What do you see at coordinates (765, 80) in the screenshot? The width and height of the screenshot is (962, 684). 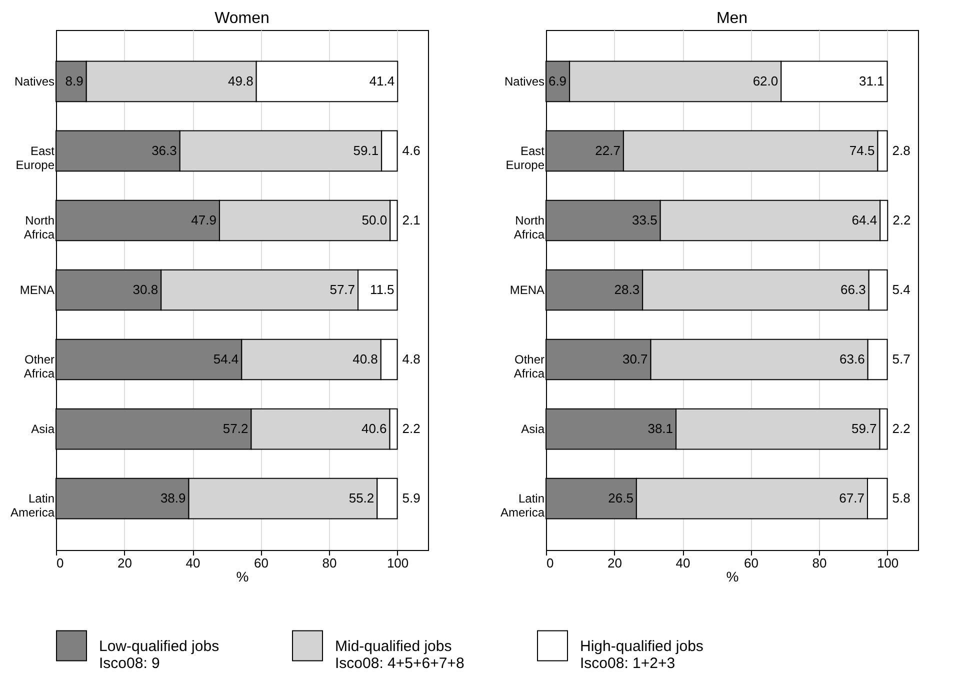 I see `data-label: 62.0` at bounding box center [765, 80].